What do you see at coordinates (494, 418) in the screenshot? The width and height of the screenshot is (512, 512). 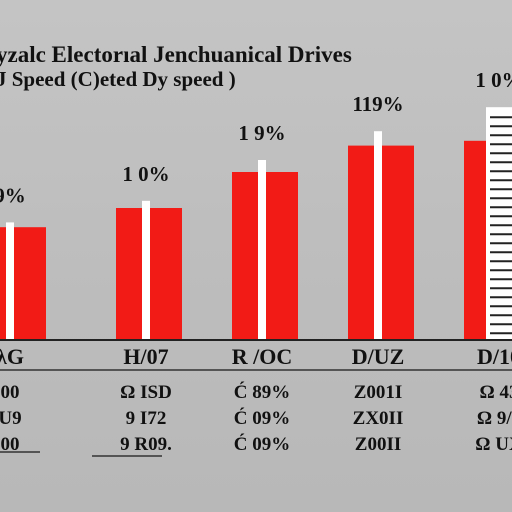 I see `table-cell: Ω 9/0` at bounding box center [494, 418].